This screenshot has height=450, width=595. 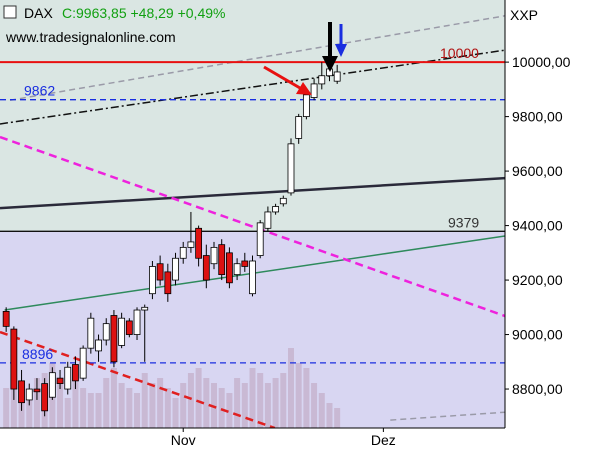 What do you see at coordinates (524, 15) in the screenshot?
I see `exchange-label: XXP` at bounding box center [524, 15].